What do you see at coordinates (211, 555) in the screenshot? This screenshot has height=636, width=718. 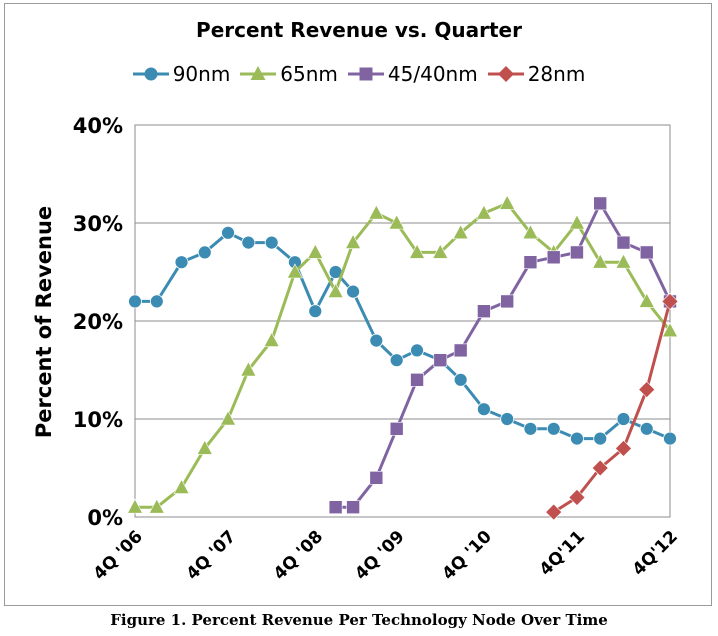 I see `x-tick-label: 4Q '07` at bounding box center [211, 555].